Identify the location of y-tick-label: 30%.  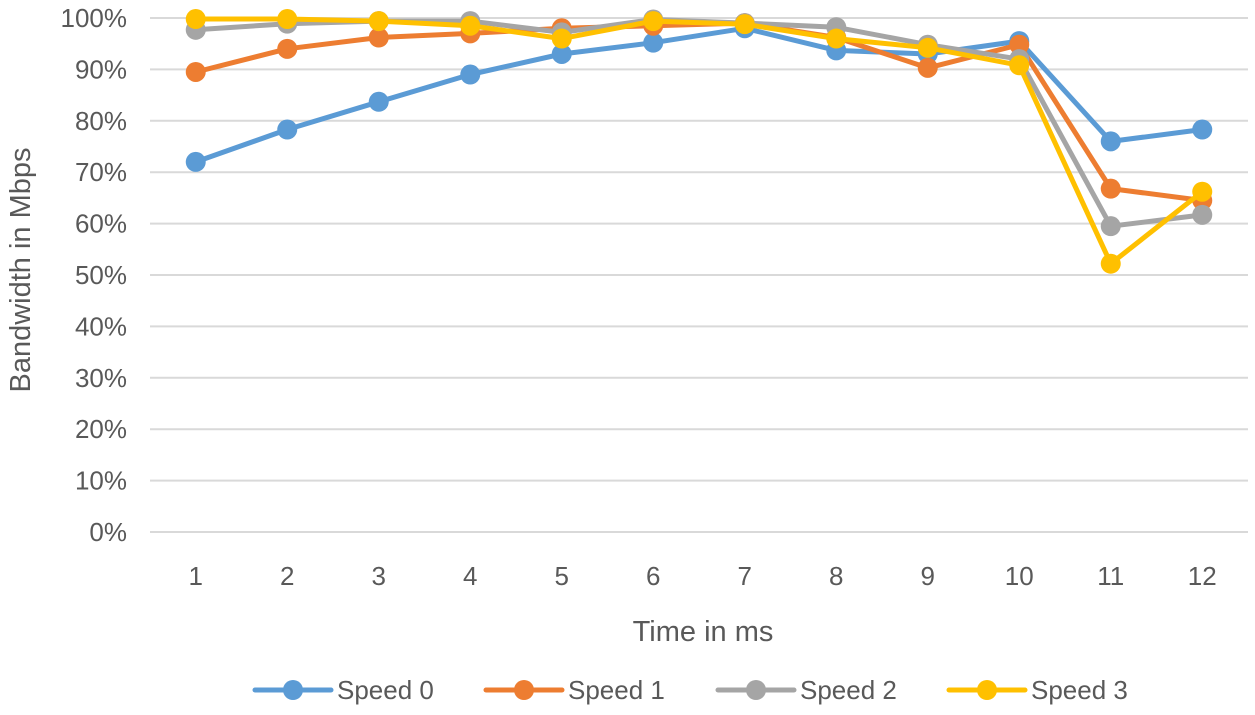
(101, 378).